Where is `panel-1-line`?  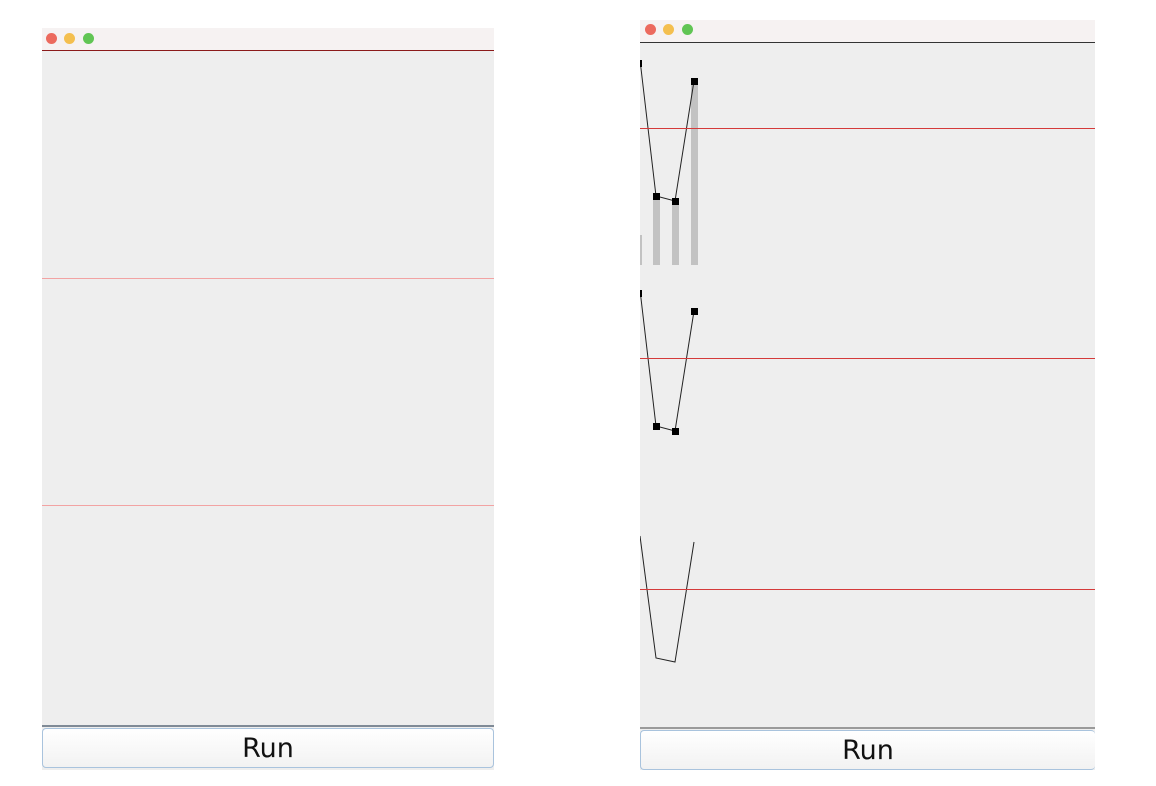 panel-1-line is located at coordinates (667, 130).